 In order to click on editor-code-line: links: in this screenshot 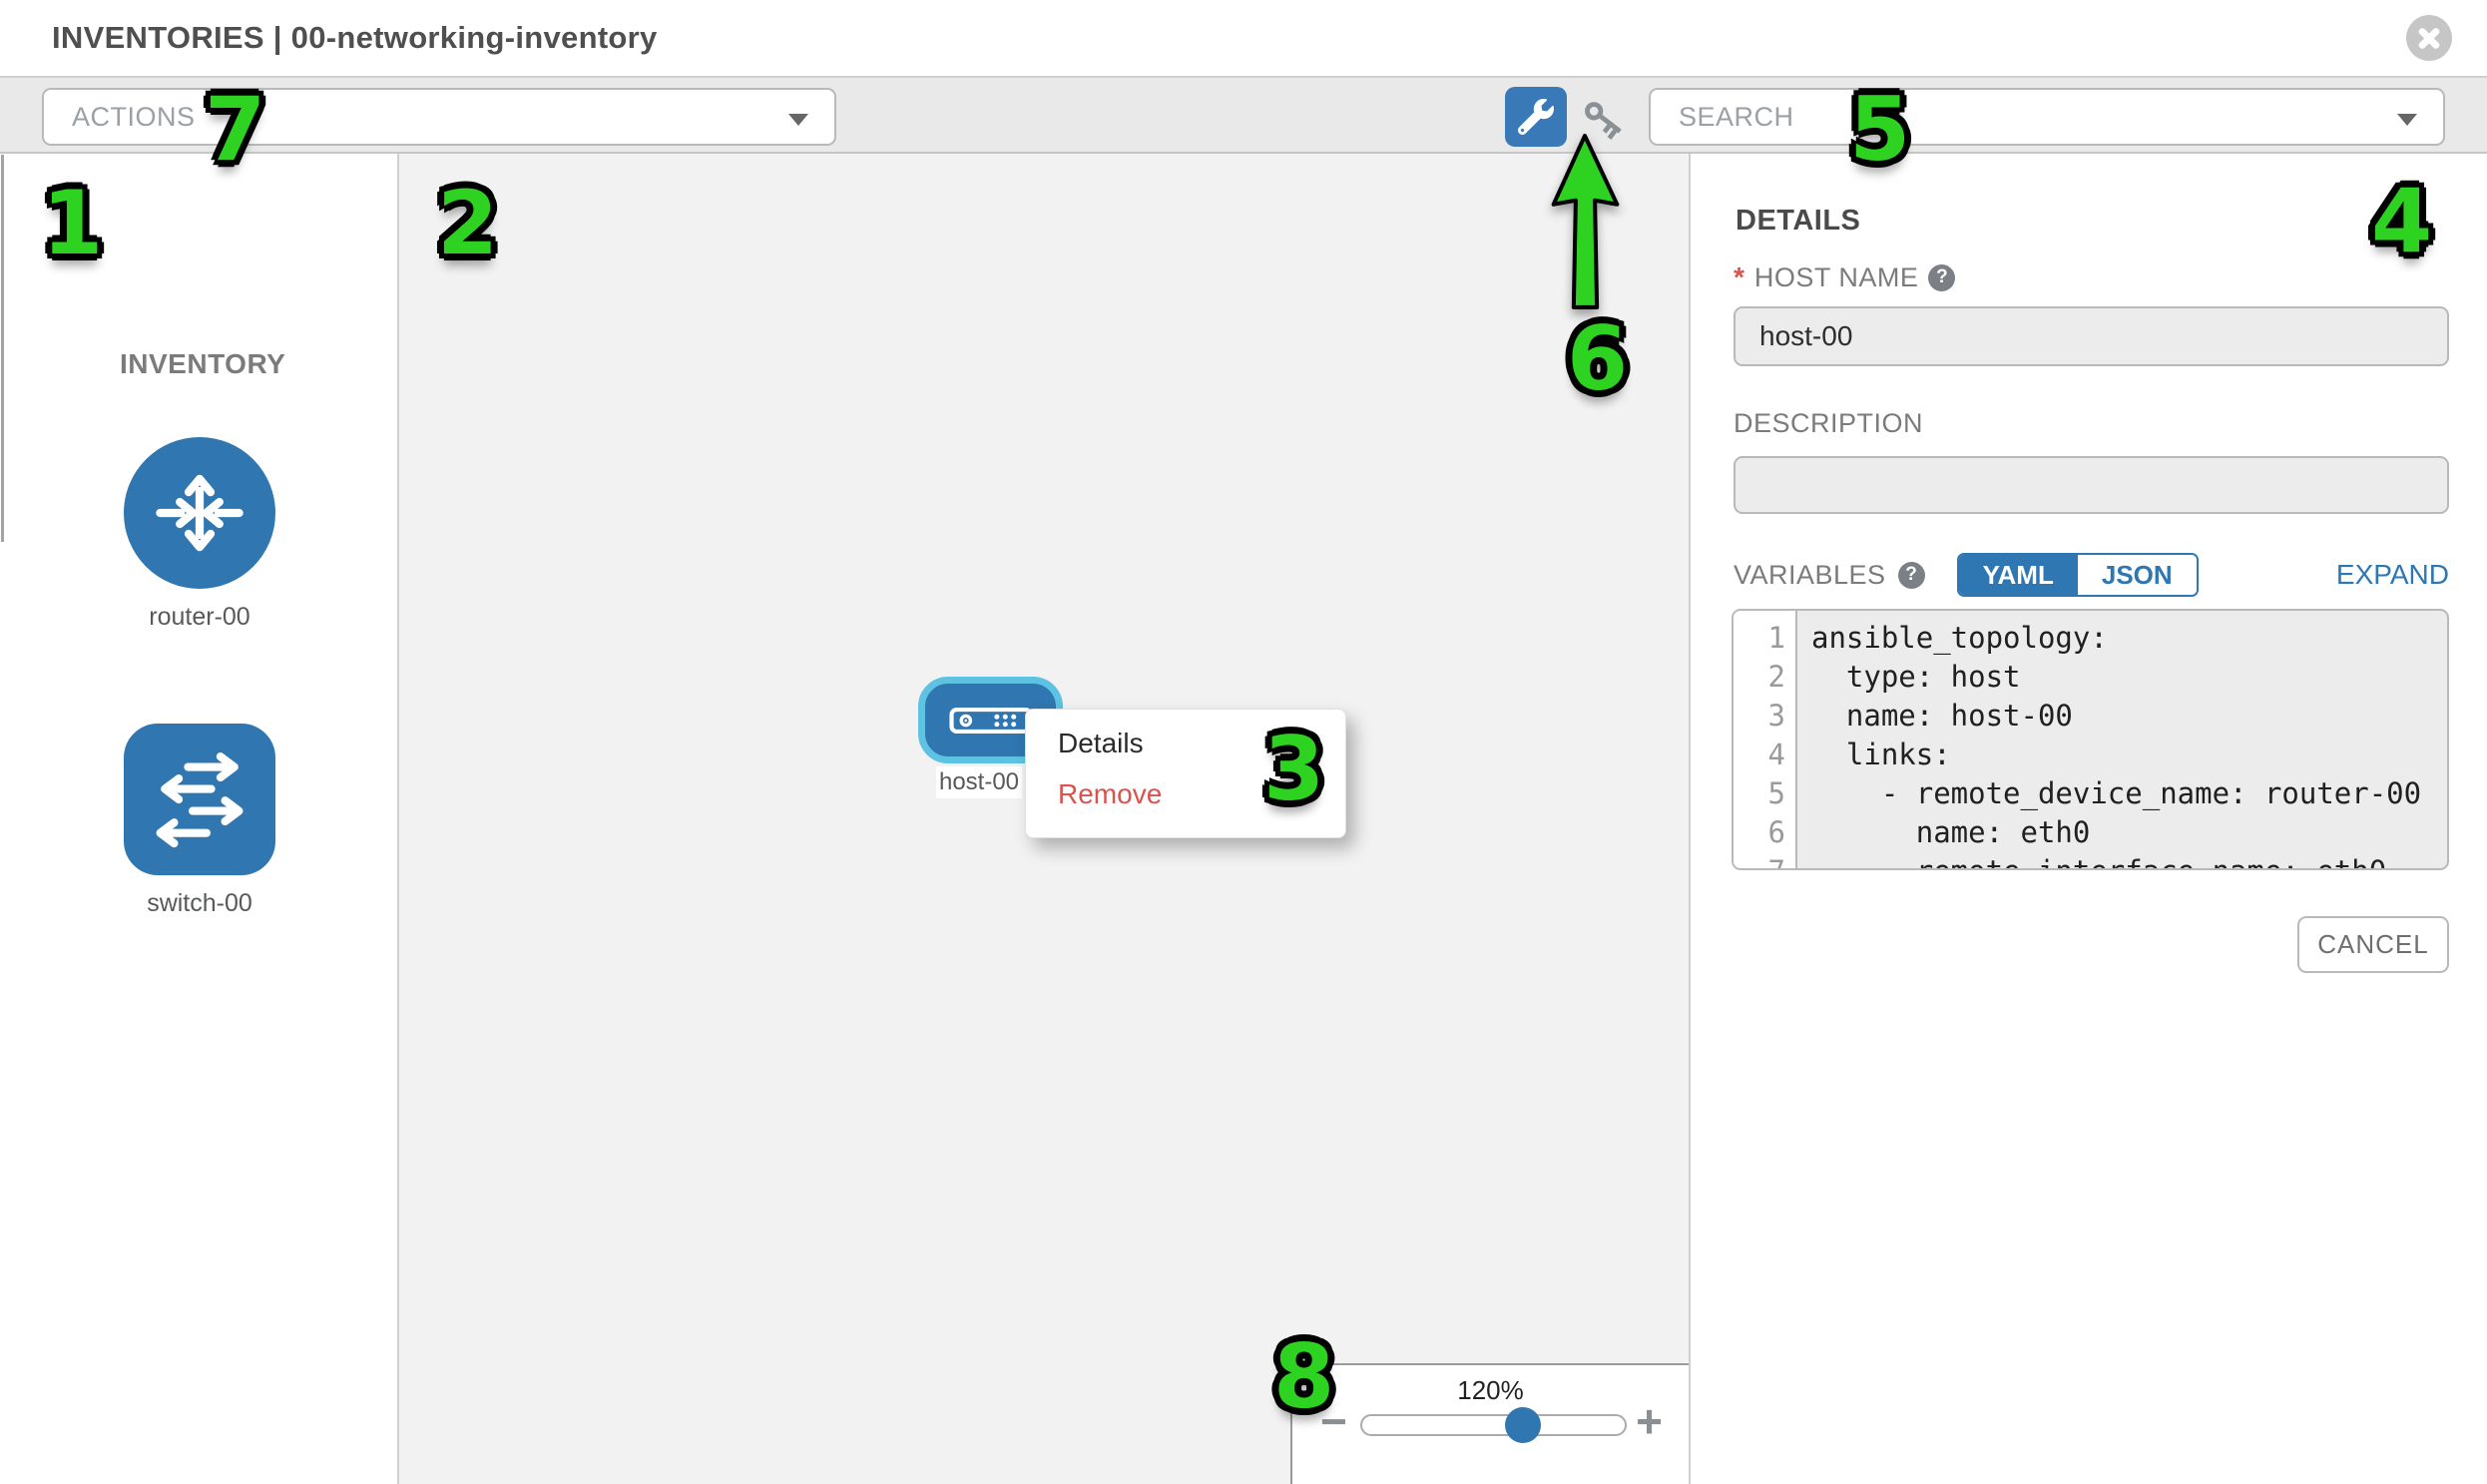, I will do `click(1881, 754)`.